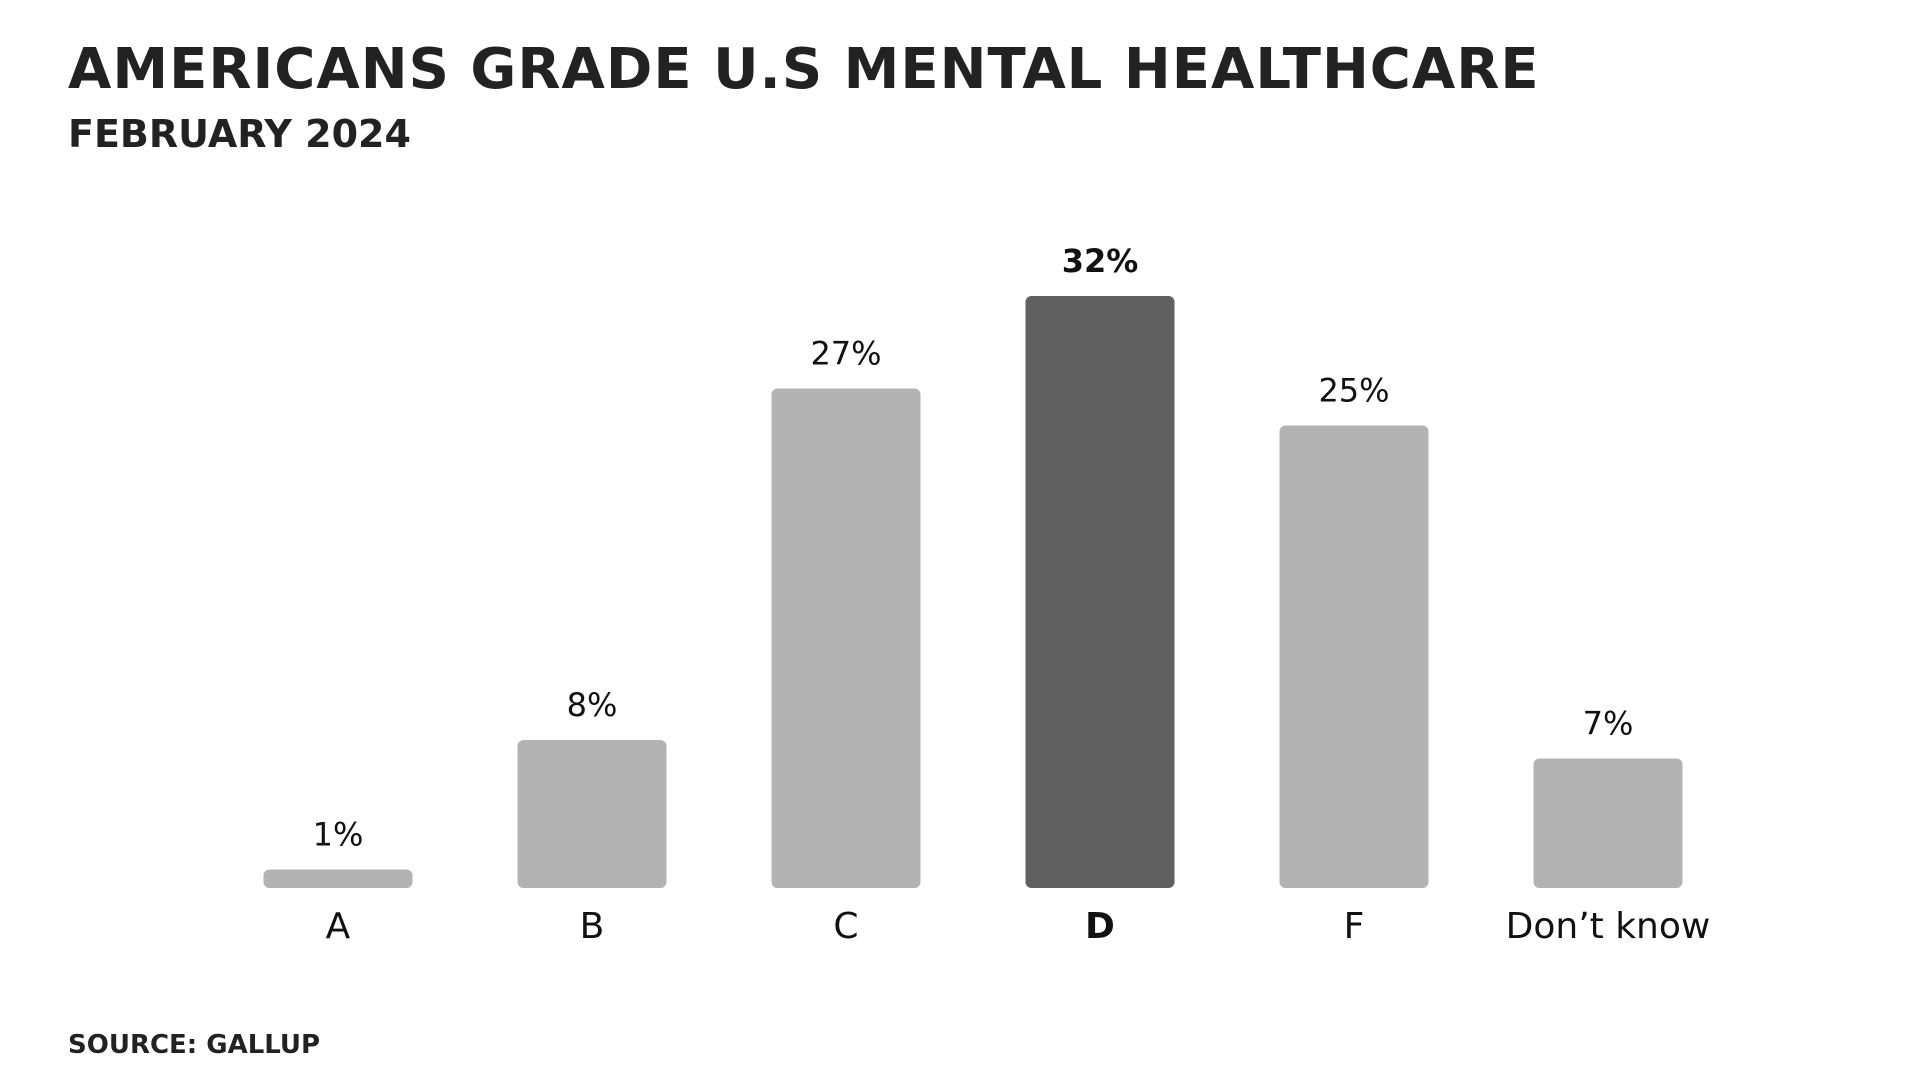  Describe the element at coordinates (1354, 926) in the screenshot. I see `x-tick-label: F` at that location.